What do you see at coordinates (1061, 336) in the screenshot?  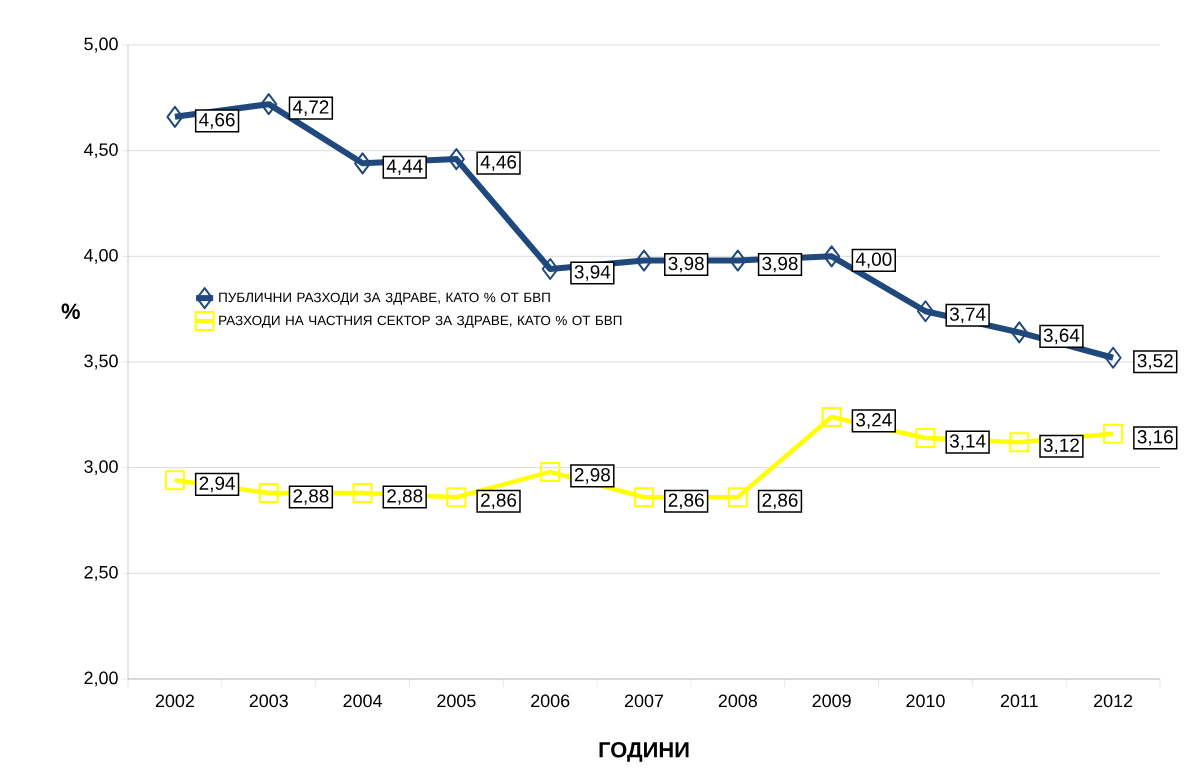 I see `data-label: 3,64` at bounding box center [1061, 336].